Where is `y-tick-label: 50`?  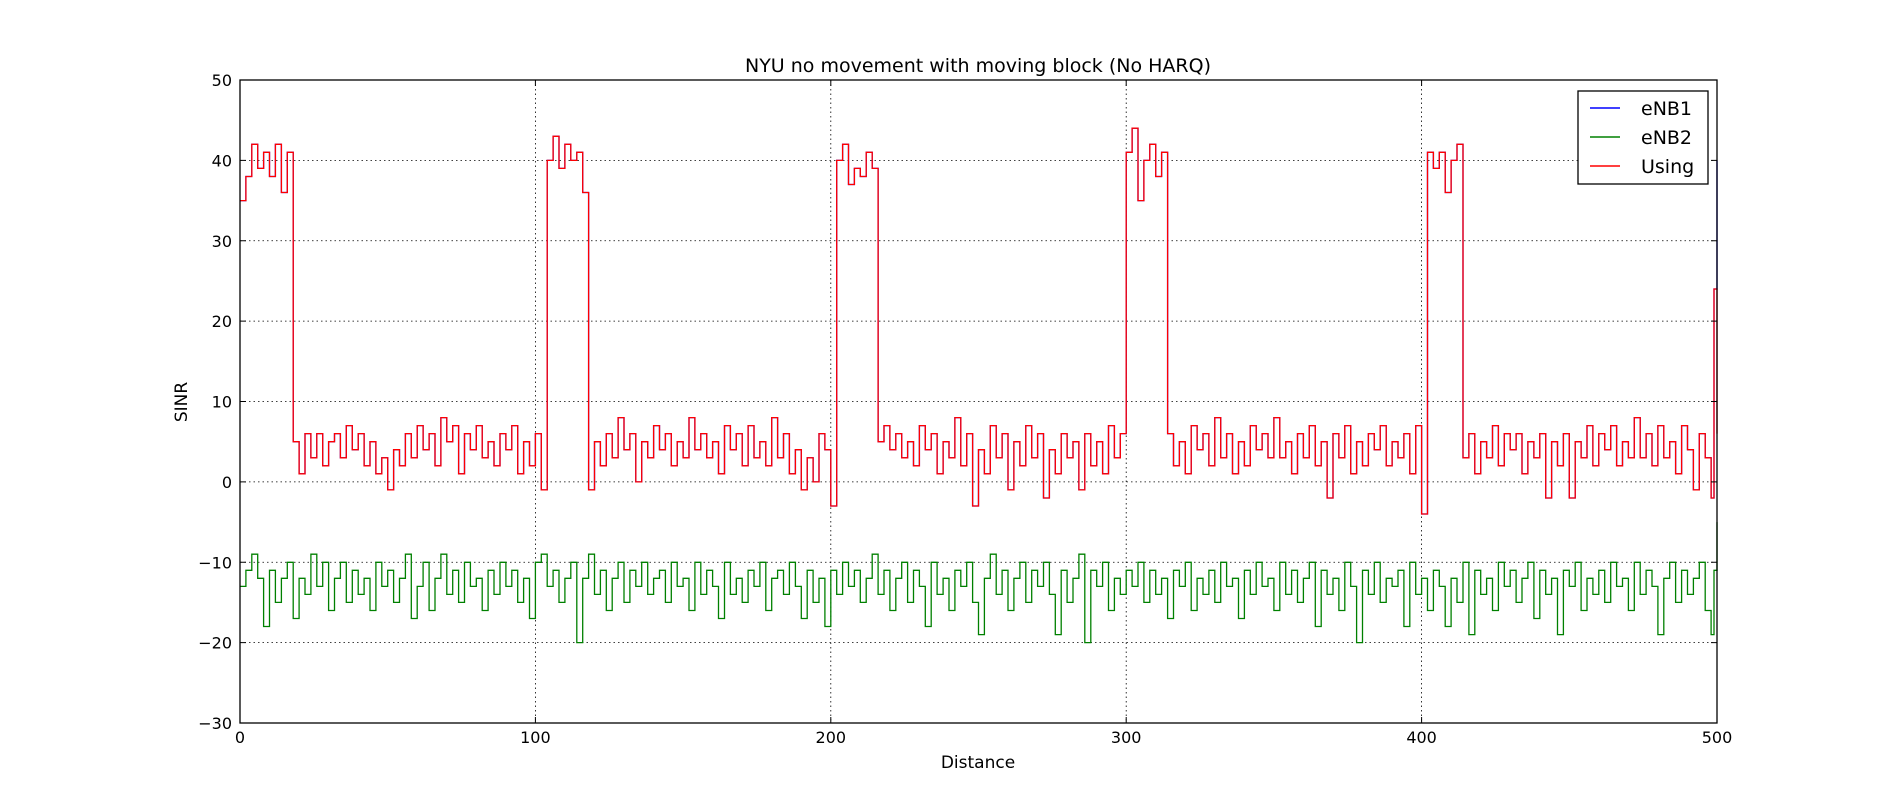
y-tick-label: 50 is located at coordinates (222, 80).